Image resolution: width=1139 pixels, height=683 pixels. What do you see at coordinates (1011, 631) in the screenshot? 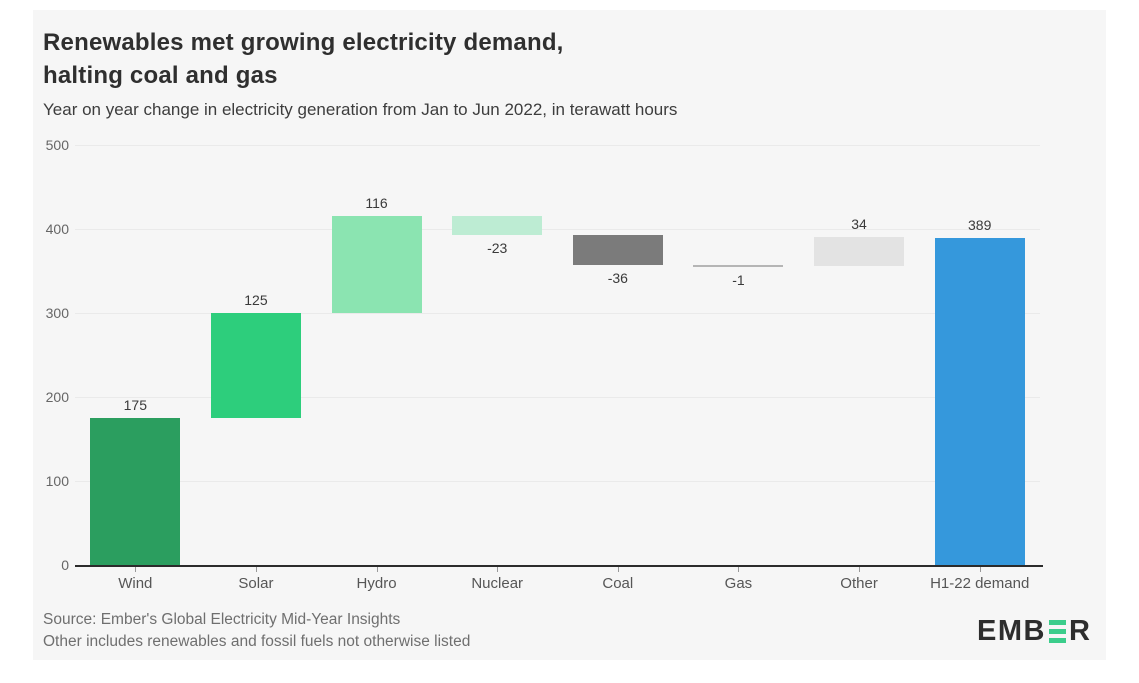
I see `logo-text-left: EMB` at bounding box center [1011, 631].